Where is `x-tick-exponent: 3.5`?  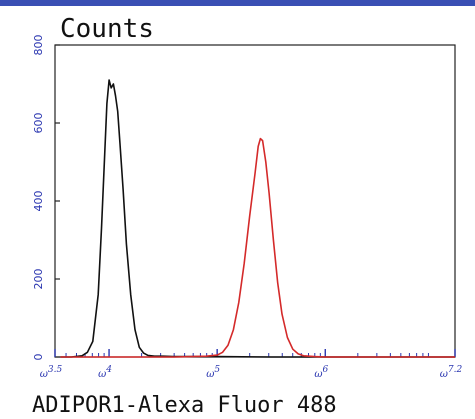
x-tick-exponent: 3.5 is located at coordinates (55, 370).